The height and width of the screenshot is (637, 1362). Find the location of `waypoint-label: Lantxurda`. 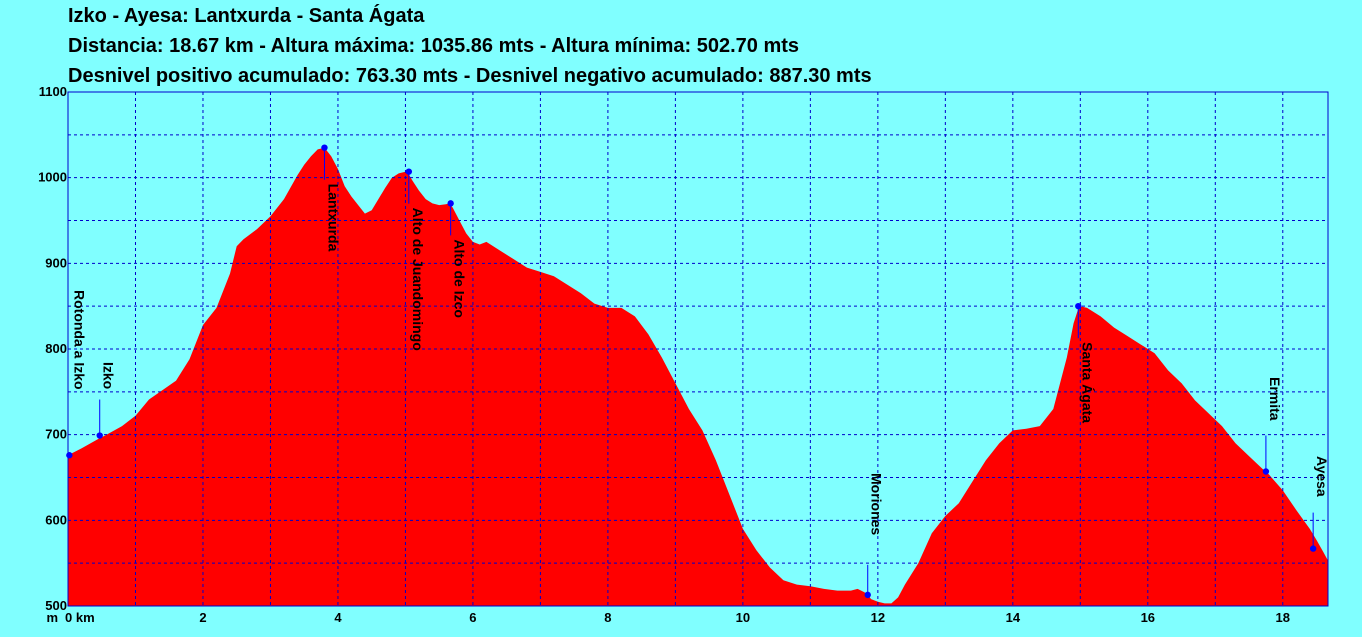

waypoint-label: Lantxurda is located at coordinates (333, 218).